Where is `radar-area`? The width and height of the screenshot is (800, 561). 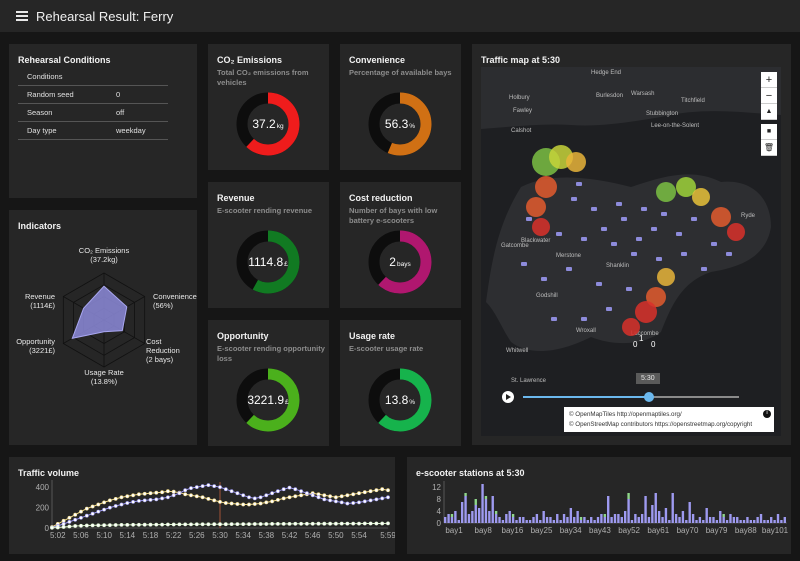 radar-area is located at coordinates (99, 312).